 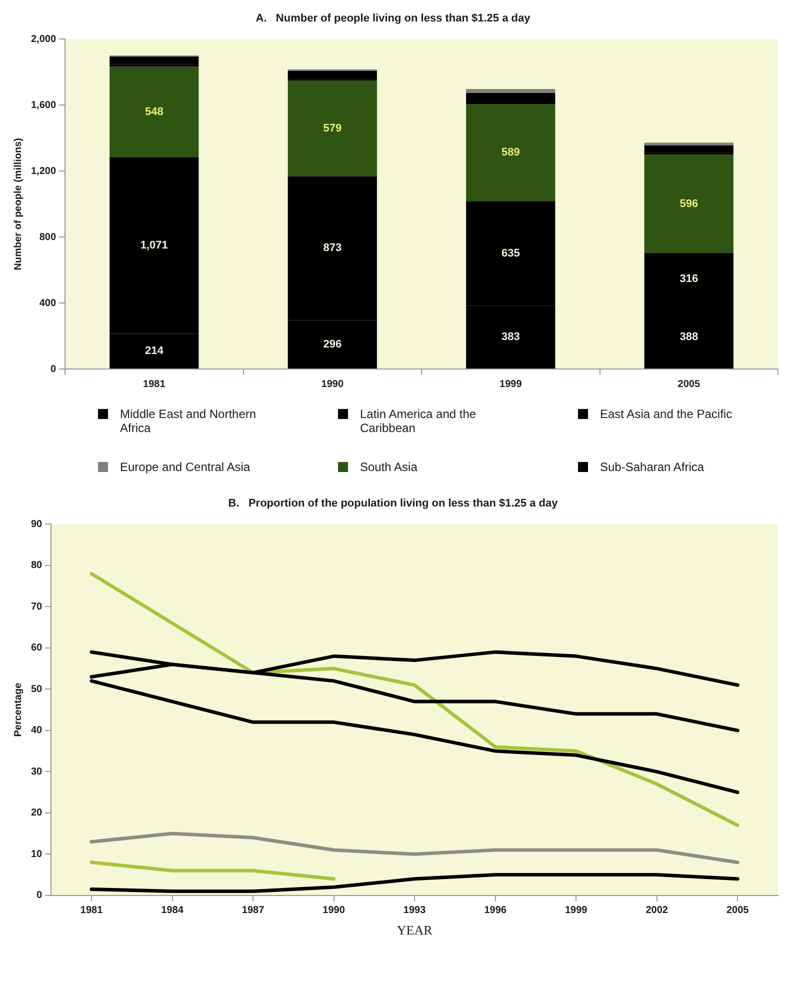 I want to click on data-label: 548, so click(x=154, y=112).